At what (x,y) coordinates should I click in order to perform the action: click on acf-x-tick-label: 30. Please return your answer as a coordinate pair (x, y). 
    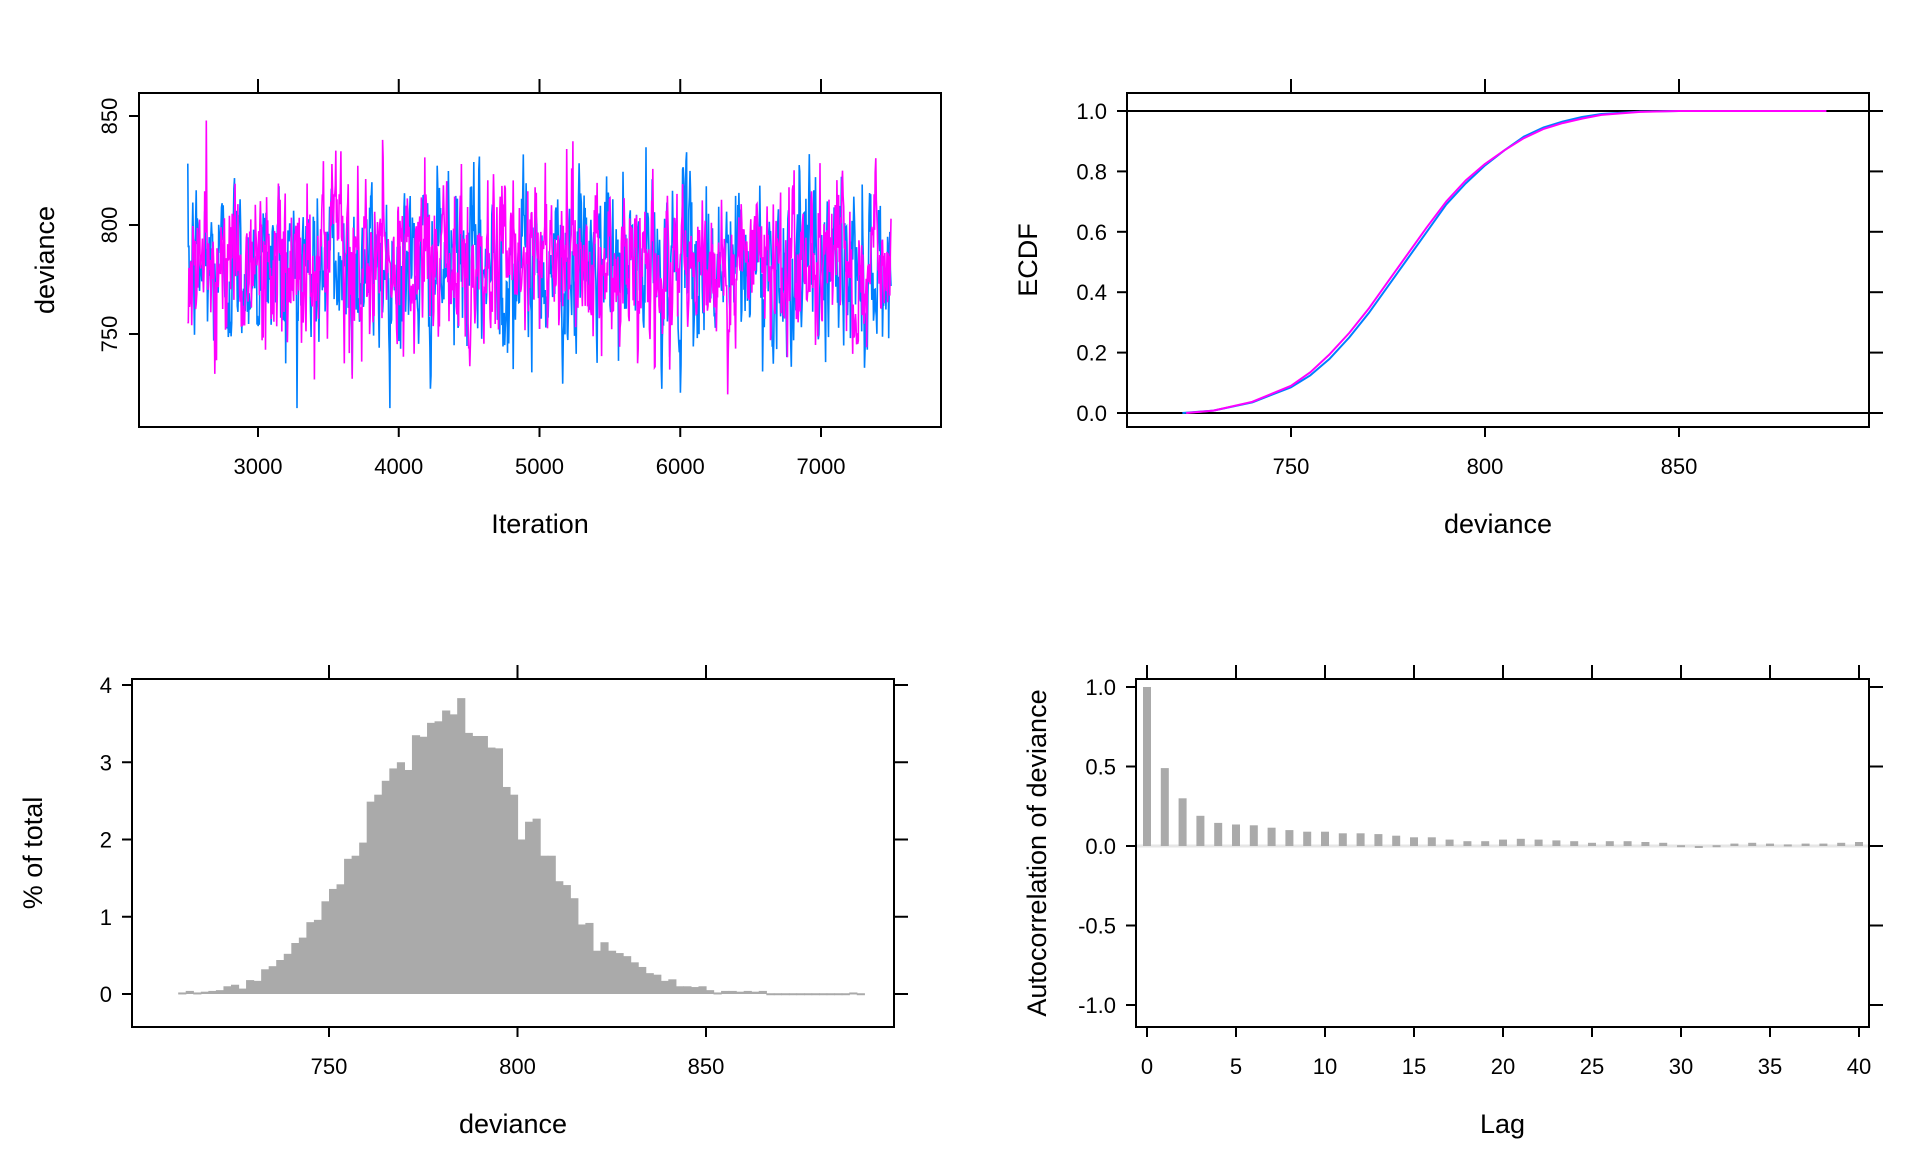
    Looking at the image, I should click on (1681, 1066).